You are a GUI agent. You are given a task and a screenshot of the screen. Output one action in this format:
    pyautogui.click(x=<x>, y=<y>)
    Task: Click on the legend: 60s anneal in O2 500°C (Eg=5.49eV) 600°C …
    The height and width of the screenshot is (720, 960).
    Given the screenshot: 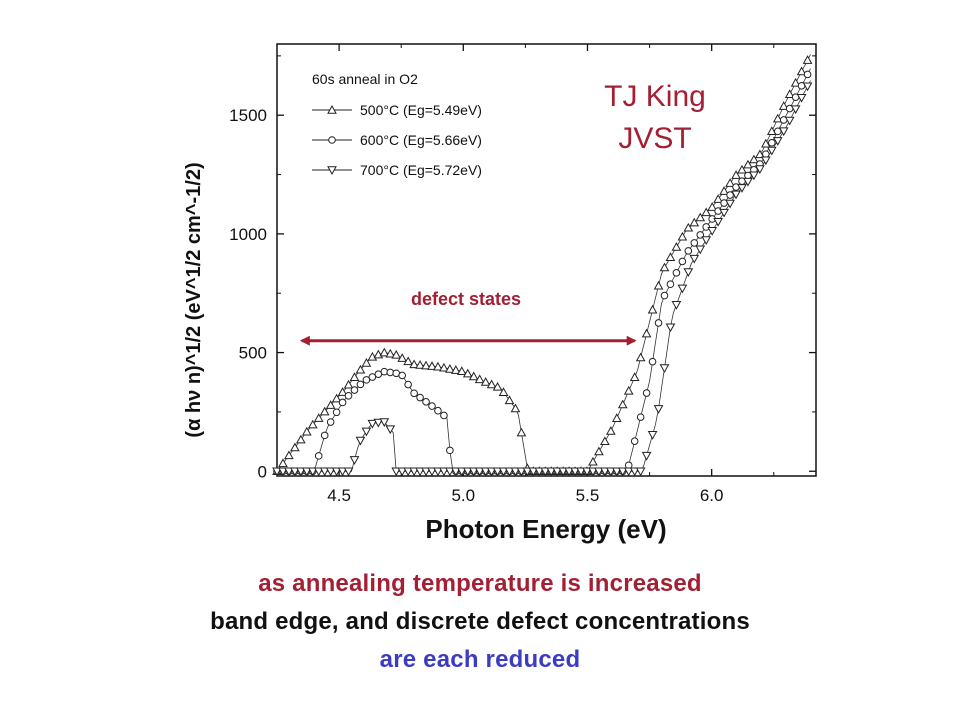 What is the action you would take?
    pyautogui.click(x=397, y=124)
    